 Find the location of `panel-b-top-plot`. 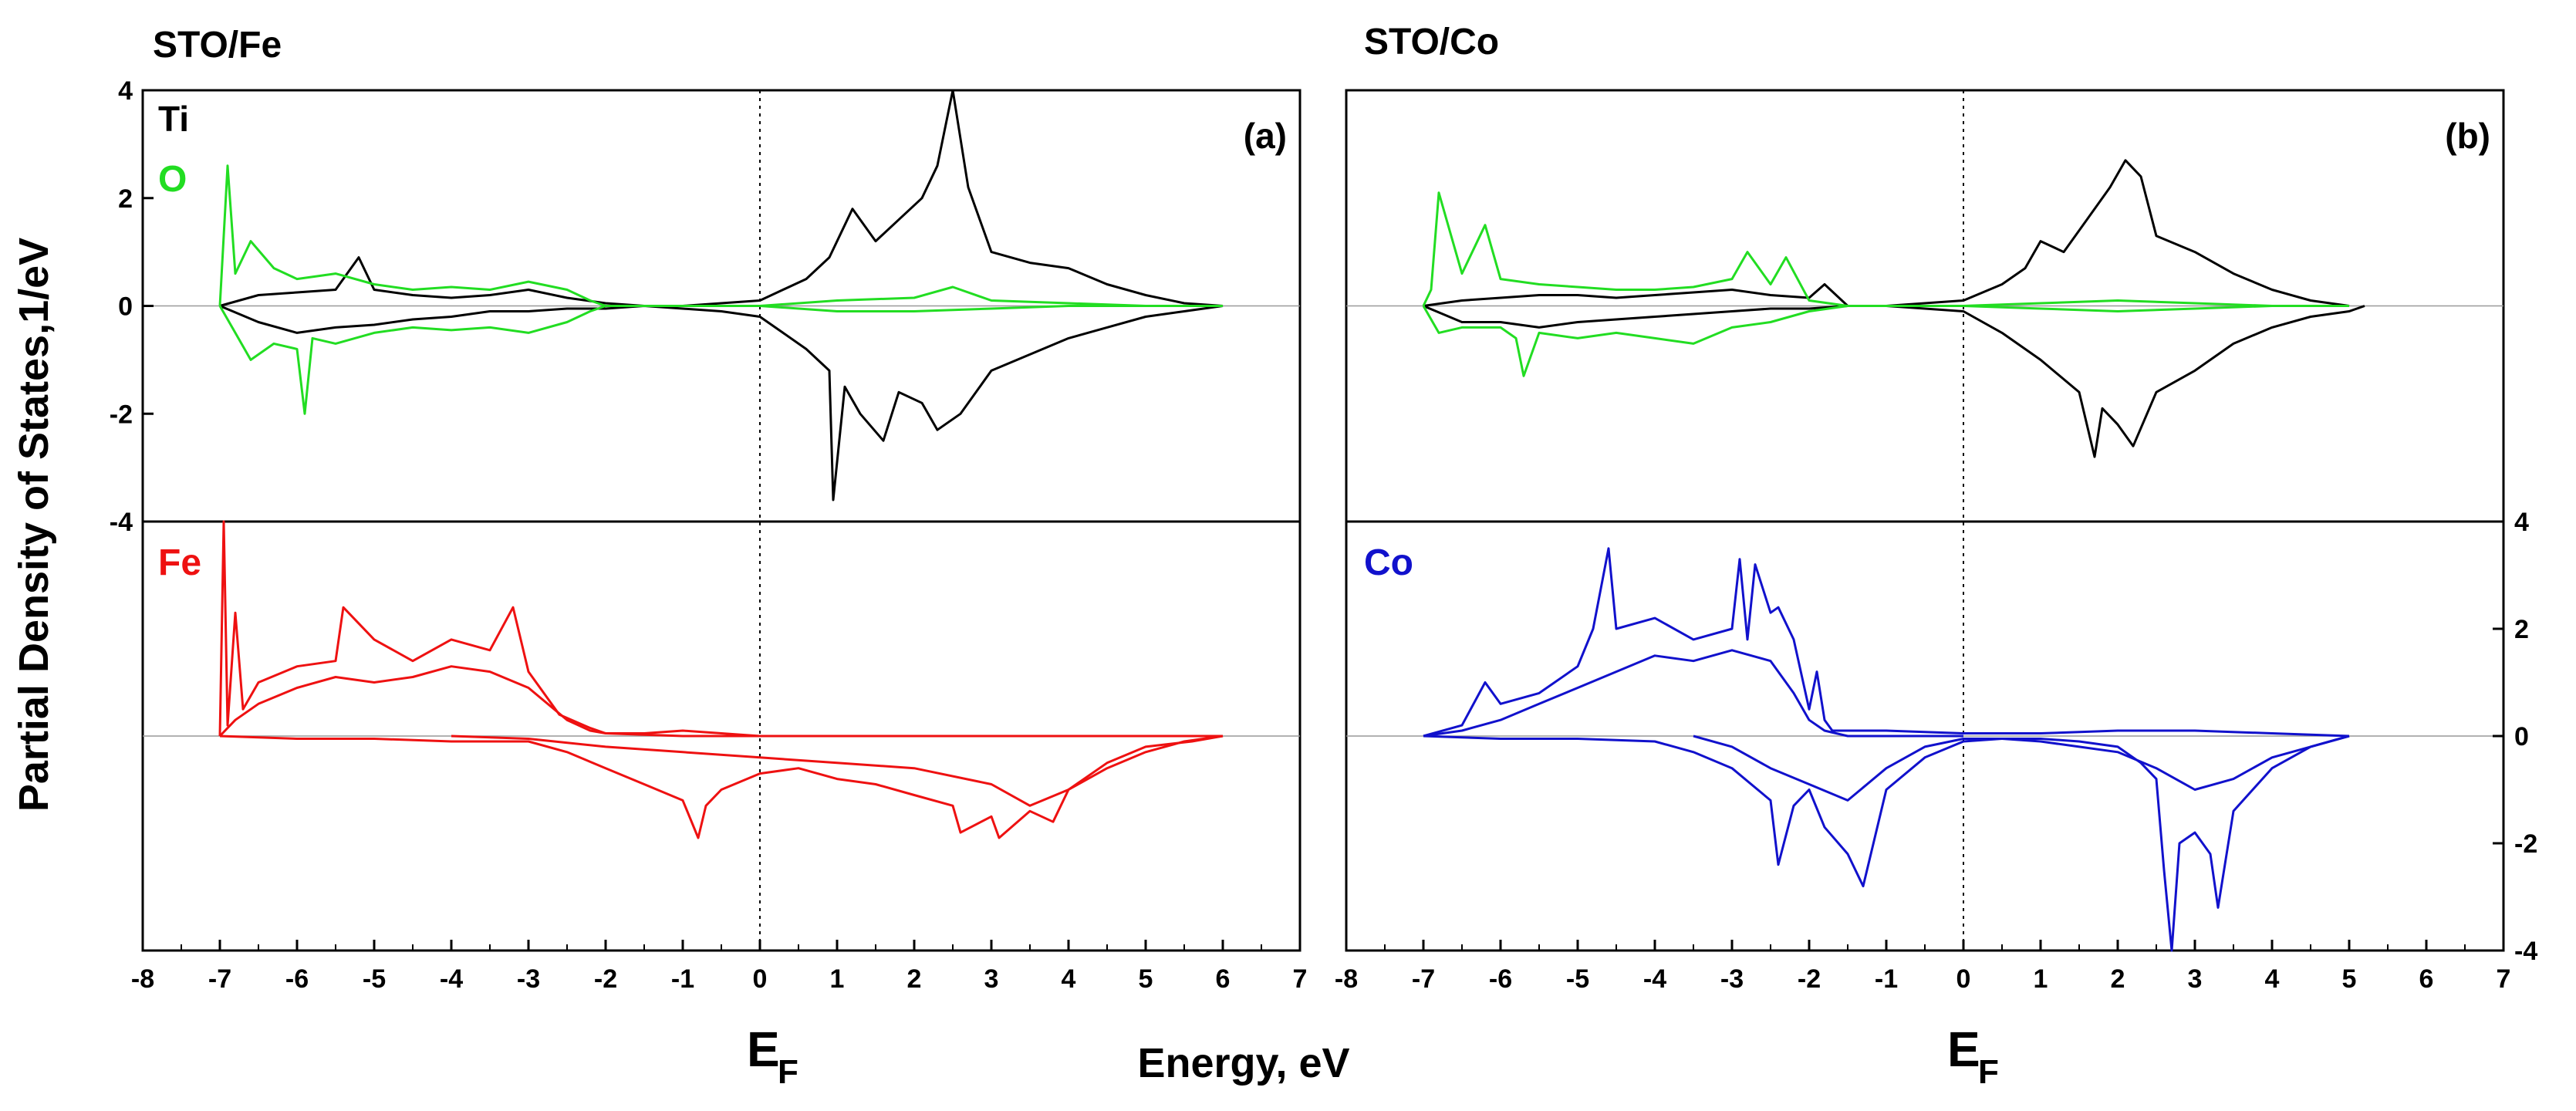

panel-b-top-plot is located at coordinates (1924, 308).